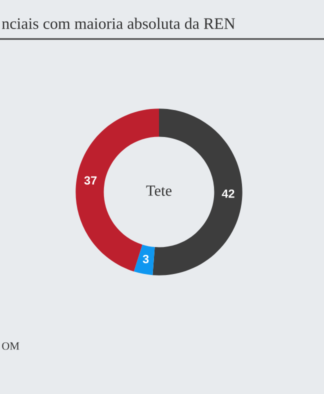 The image size is (324, 394). What do you see at coordinates (228, 193) in the screenshot?
I see `data-label: 42` at bounding box center [228, 193].